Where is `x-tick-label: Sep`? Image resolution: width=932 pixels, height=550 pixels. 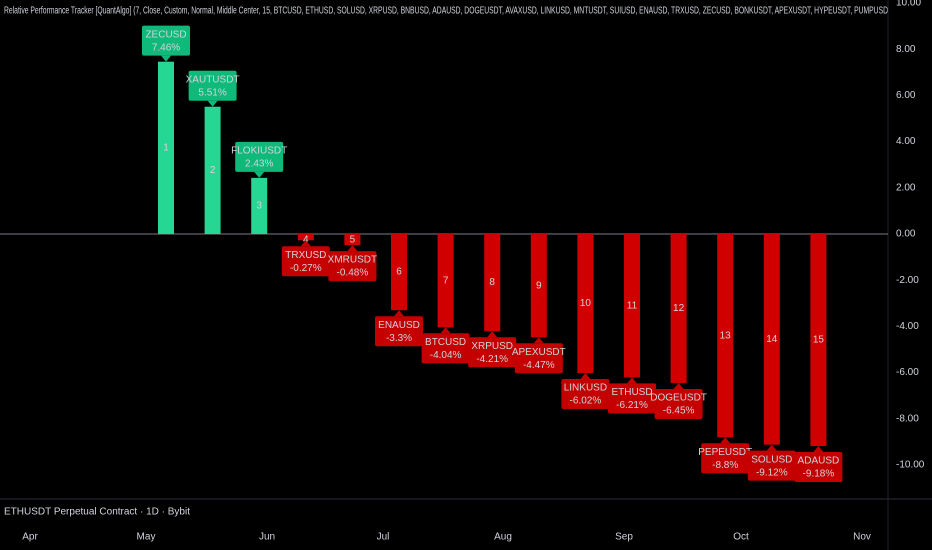 x-tick-label: Sep is located at coordinates (624, 537).